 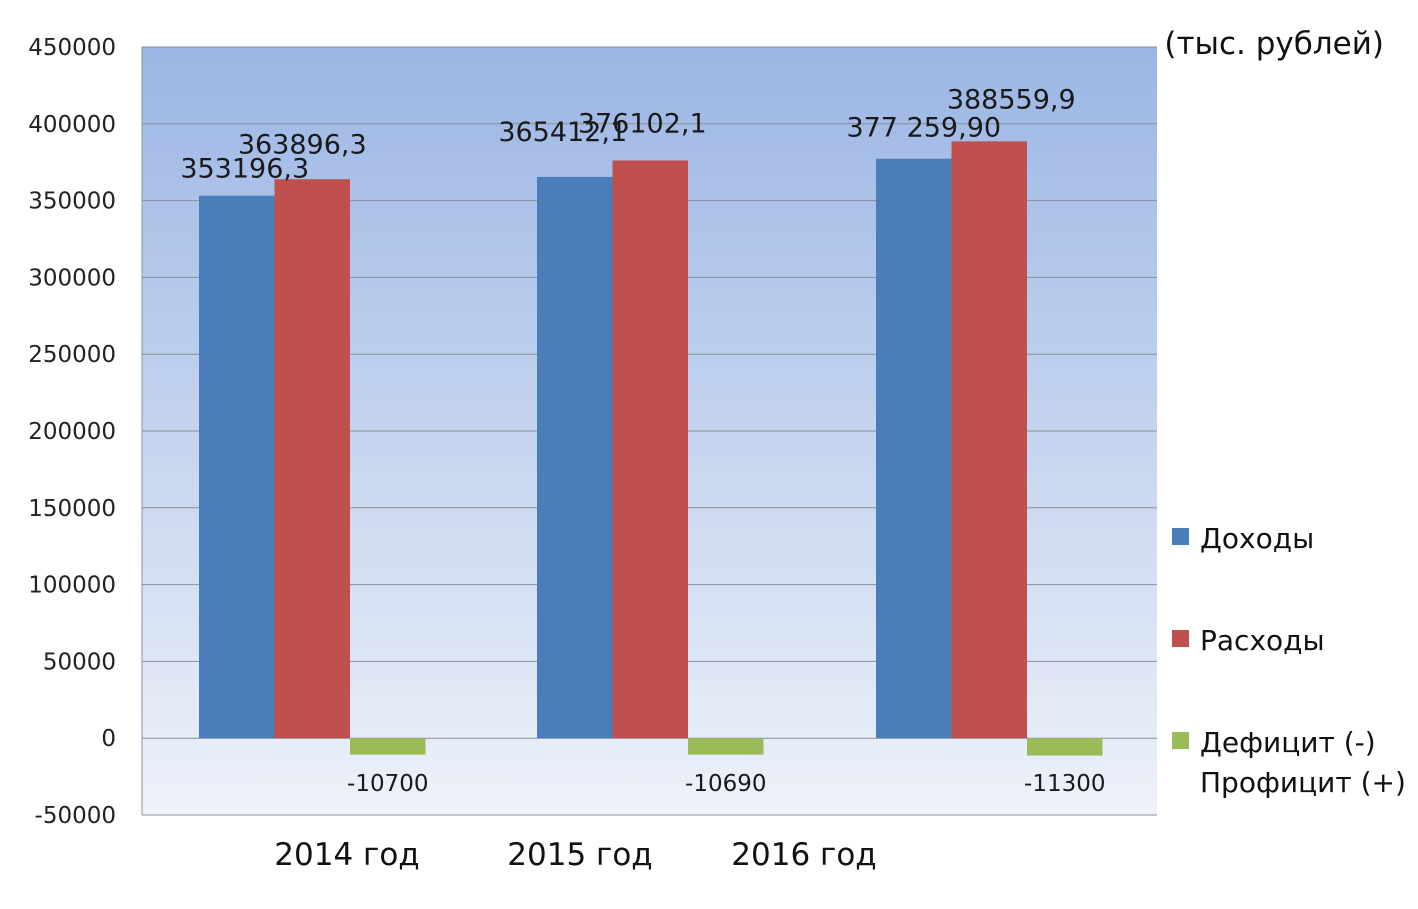 What do you see at coordinates (75, 816) in the screenshot?
I see `y-tick-label: -50000` at bounding box center [75, 816].